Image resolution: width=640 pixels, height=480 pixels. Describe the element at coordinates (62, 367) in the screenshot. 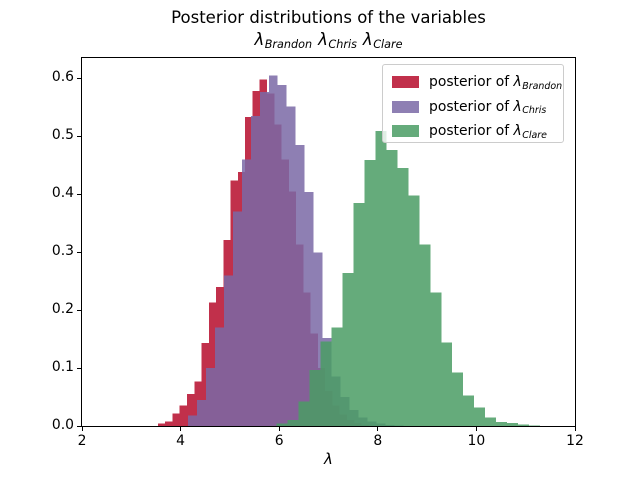

I see `y-tick-label: 0.1` at that location.